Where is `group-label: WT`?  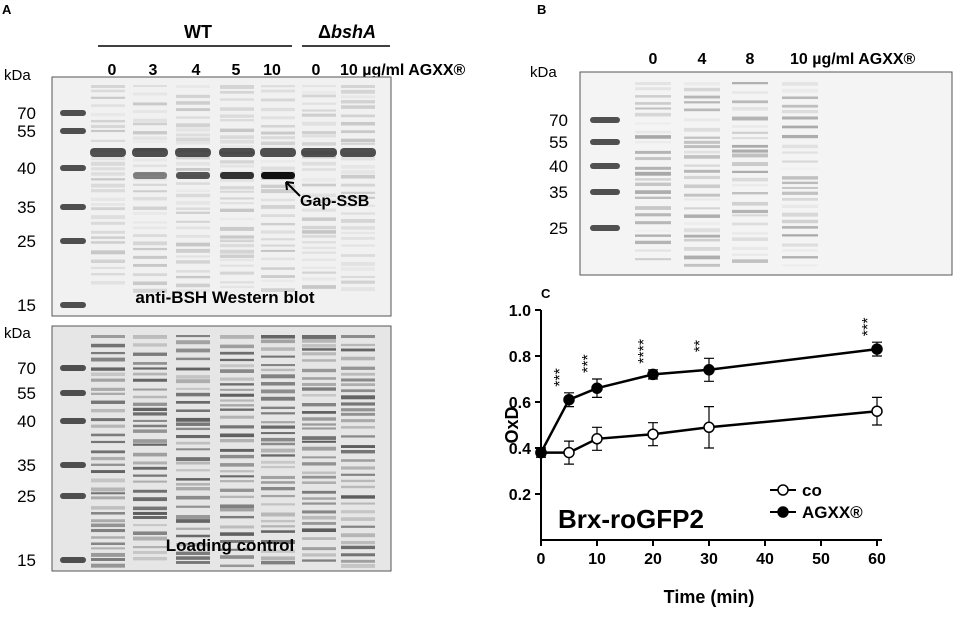 group-label: WT is located at coordinates (198, 32).